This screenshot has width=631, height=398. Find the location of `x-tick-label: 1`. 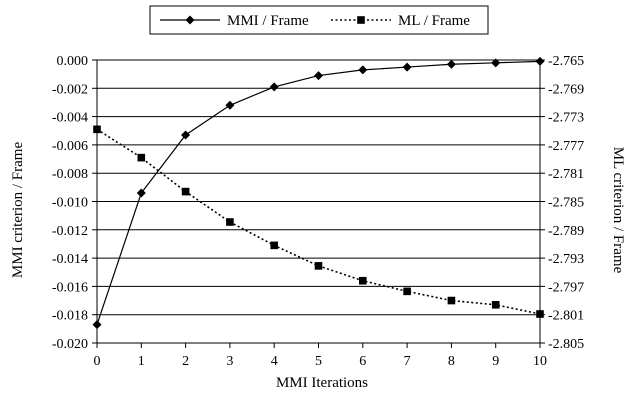

x-tick-label: 1 is located at coordinates (141, 361).